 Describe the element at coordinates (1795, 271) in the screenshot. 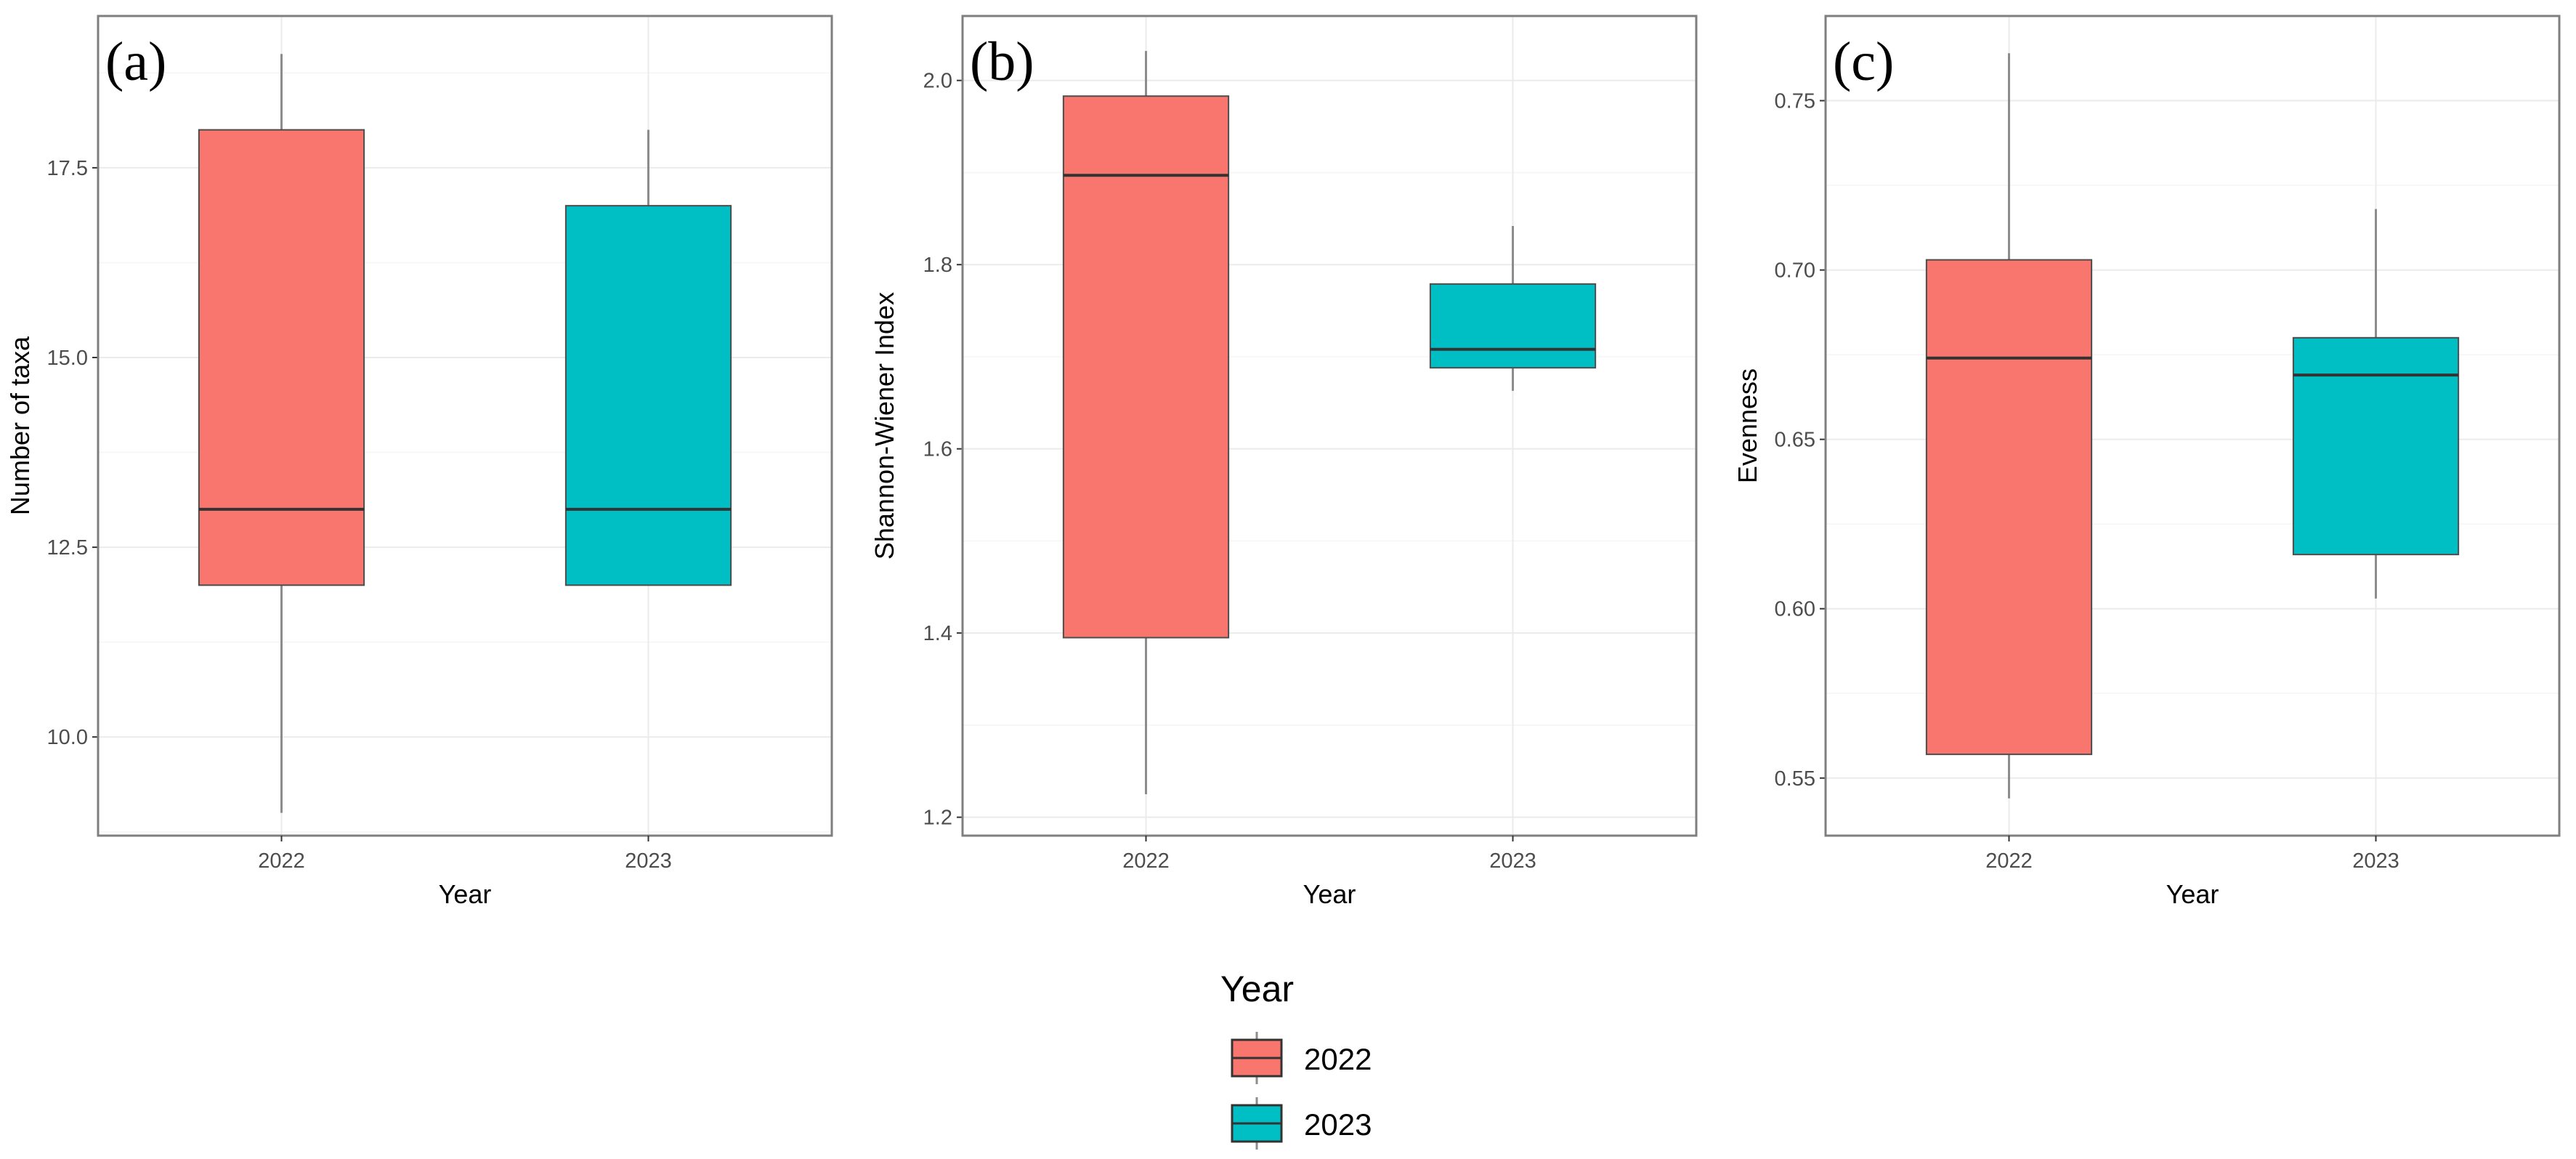

I see `y-tick-label: 0.70` at that location.